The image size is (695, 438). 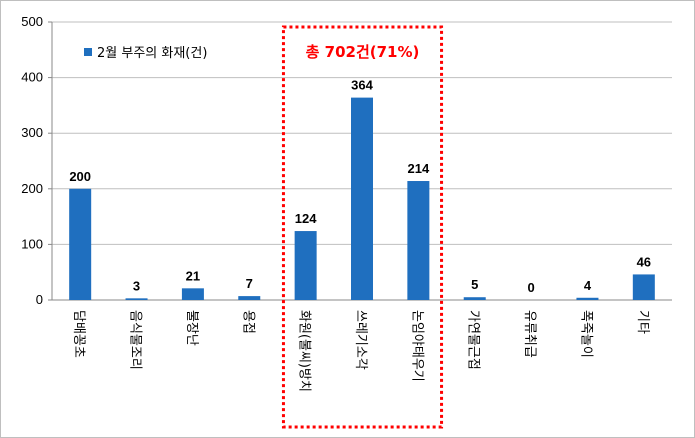 What do you see at coordinates (32, 21) in the screenshot?
I see `y-tick-label: 500` at bounding box center [32, 21].